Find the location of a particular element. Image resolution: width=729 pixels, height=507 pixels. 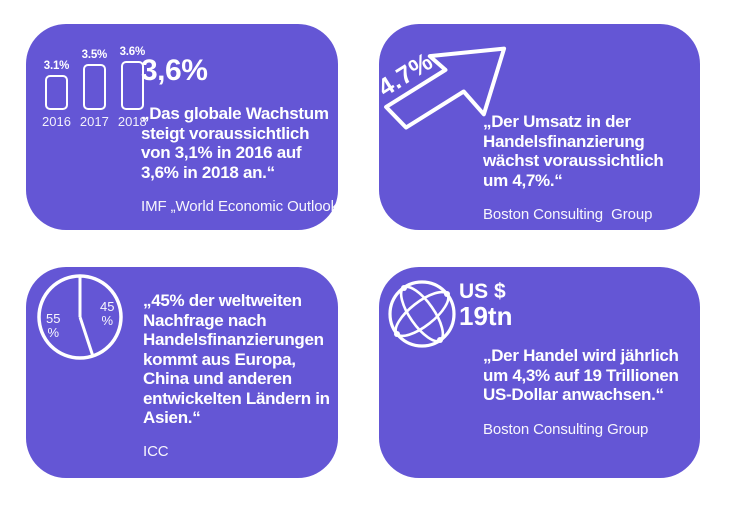

globe-icon is located at coordinates (422, 314).